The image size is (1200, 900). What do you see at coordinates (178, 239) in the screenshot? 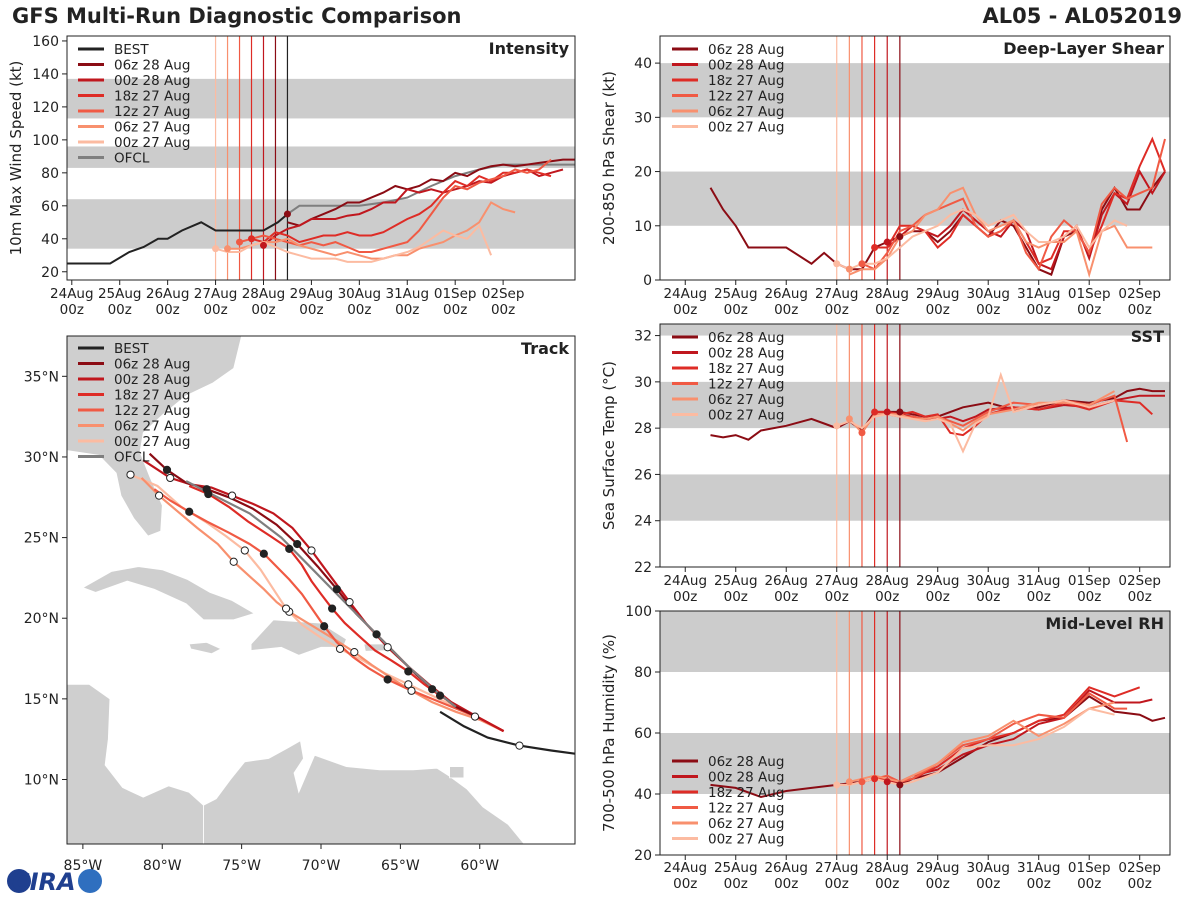
I see `series-line-best` at bounding box center [178, 239].